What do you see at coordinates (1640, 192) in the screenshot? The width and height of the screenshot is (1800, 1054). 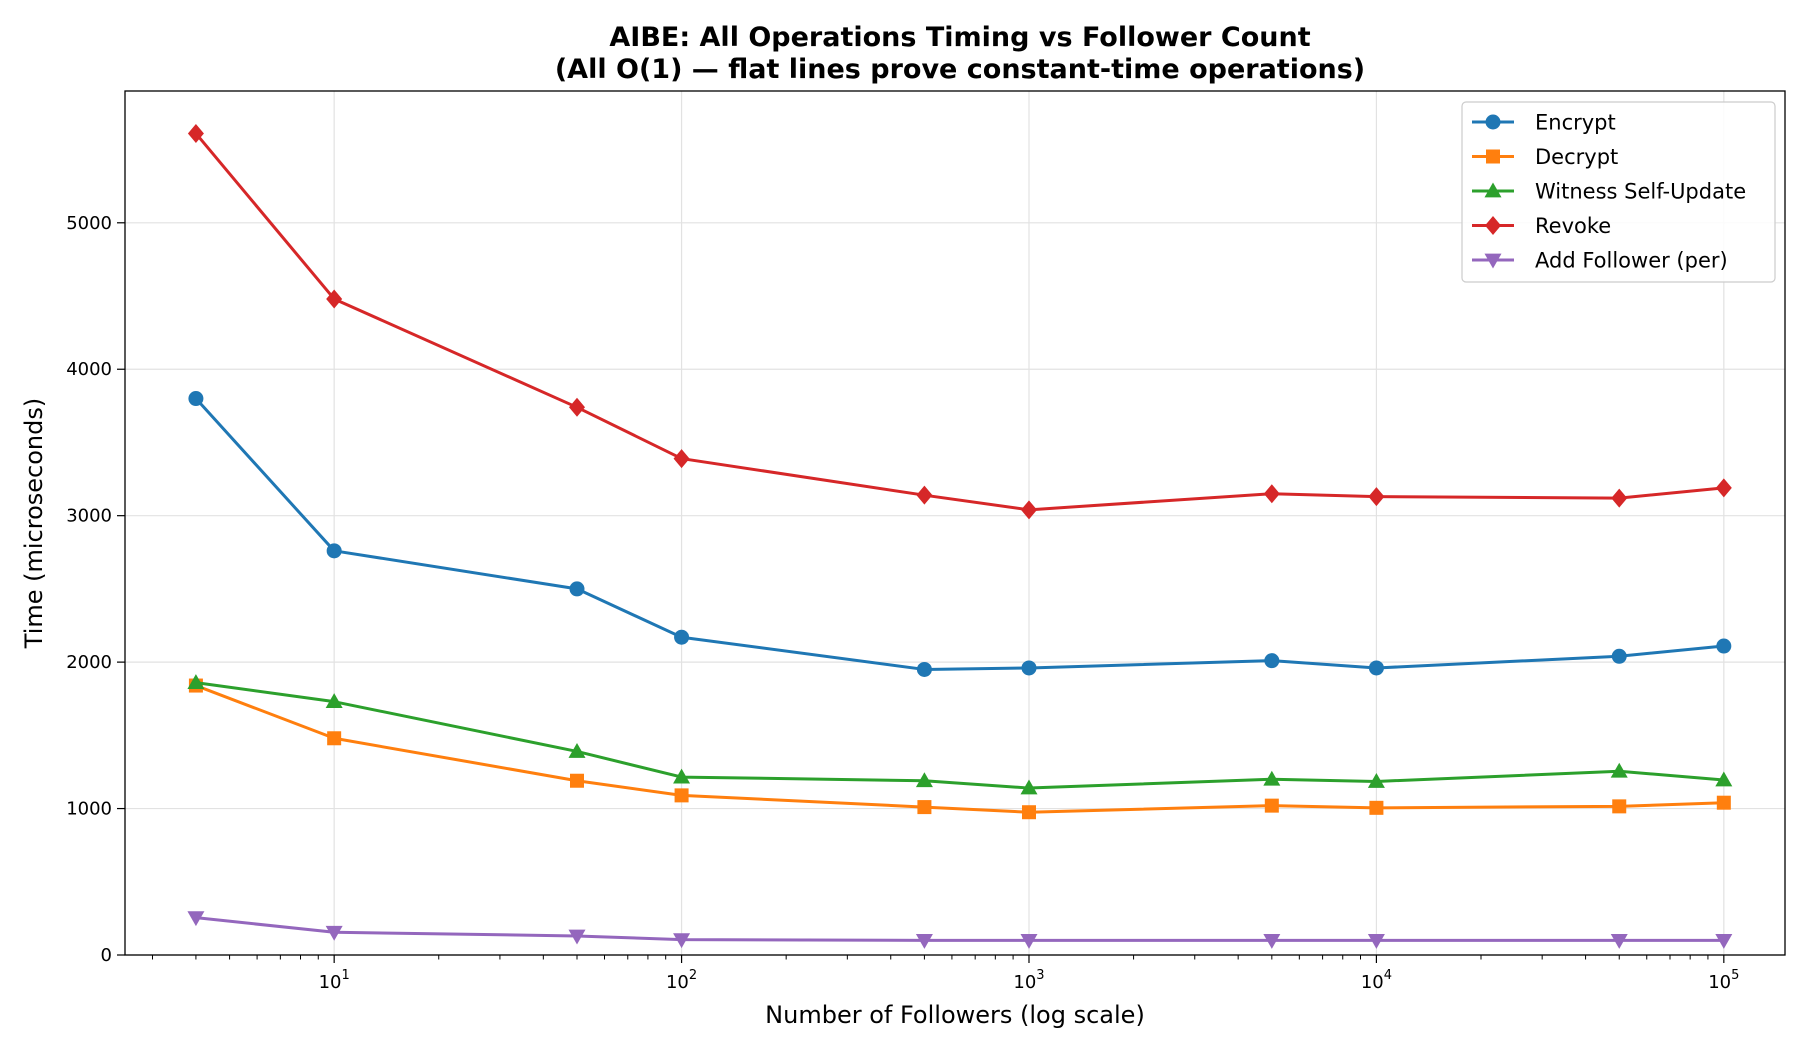 I see `legend-entry: Witness Self-Update` at bounding box center [1640, 192].